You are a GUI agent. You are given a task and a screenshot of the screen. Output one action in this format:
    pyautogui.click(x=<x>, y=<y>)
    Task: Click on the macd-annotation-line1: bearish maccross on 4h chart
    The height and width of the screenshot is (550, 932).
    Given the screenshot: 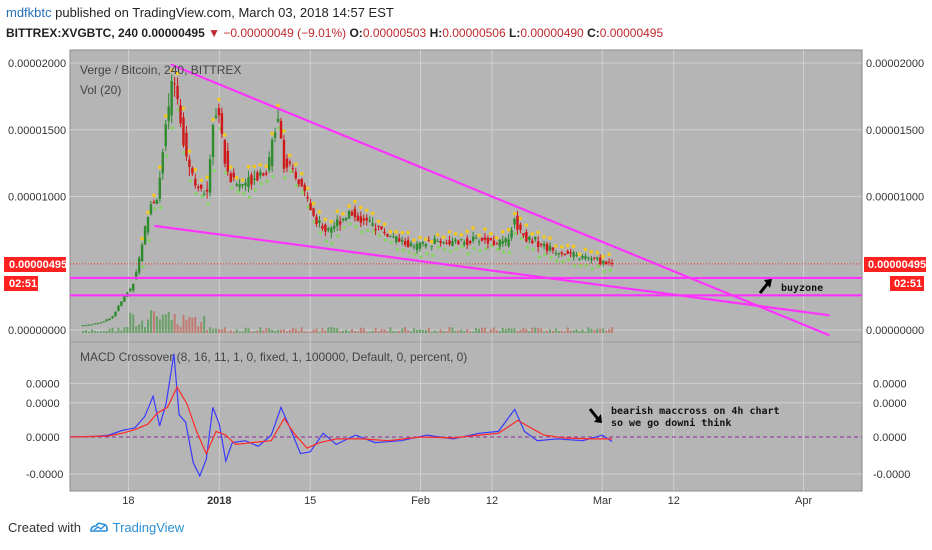 What is the action you would take?
    pyautogui.click(x=695, y=411)
    